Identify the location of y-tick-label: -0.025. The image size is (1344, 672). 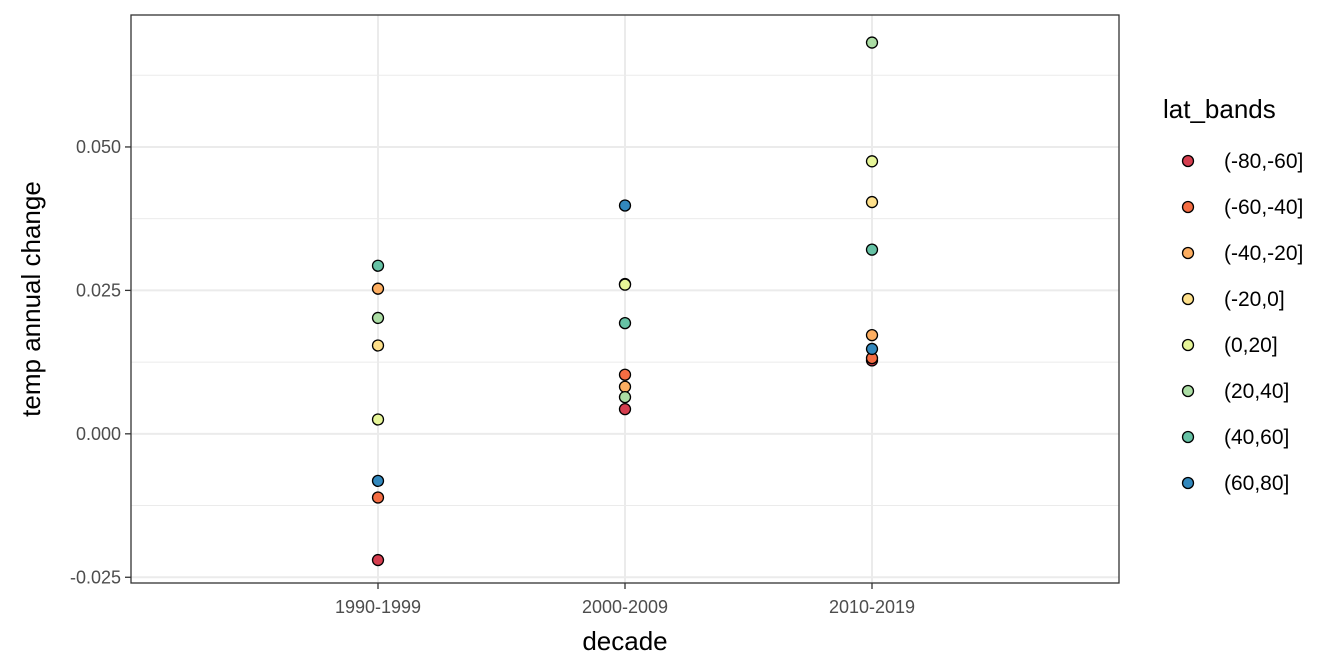
(95, 577).